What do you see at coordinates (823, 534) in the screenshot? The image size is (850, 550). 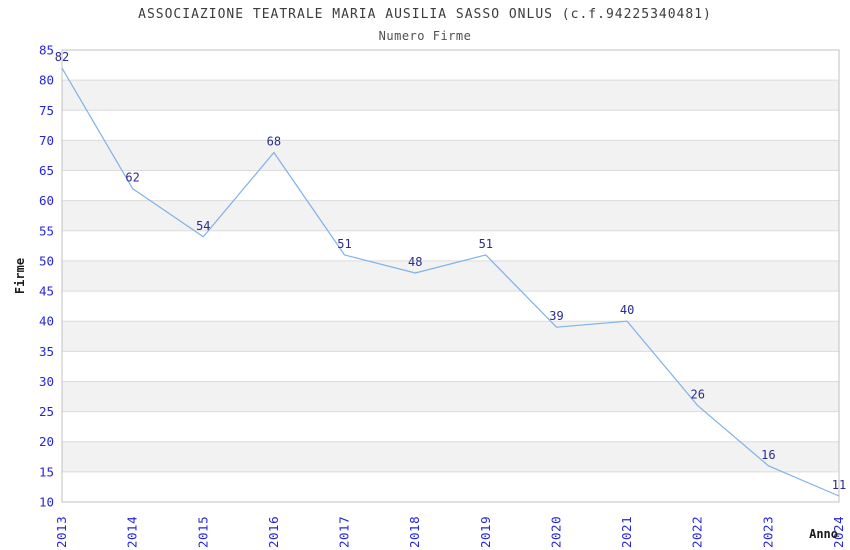 I see `x-axis-title: Anno` at bounding box center [823, 534].